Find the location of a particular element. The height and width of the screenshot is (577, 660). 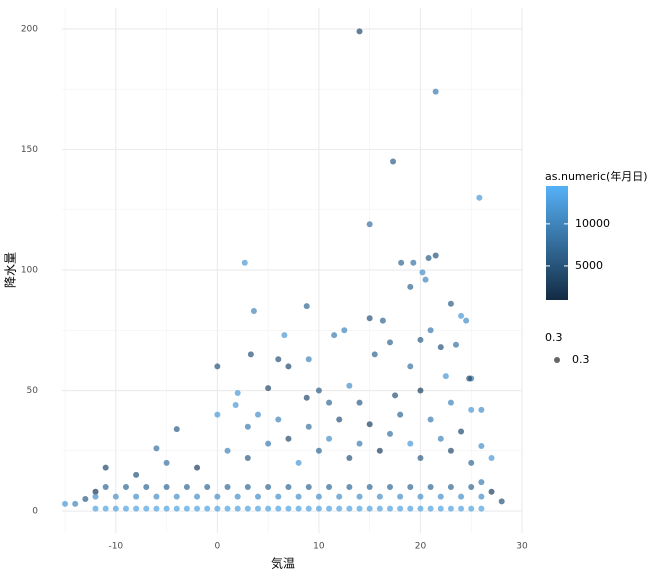

x-tick-label: 10 is located at coordinates (319, 547).